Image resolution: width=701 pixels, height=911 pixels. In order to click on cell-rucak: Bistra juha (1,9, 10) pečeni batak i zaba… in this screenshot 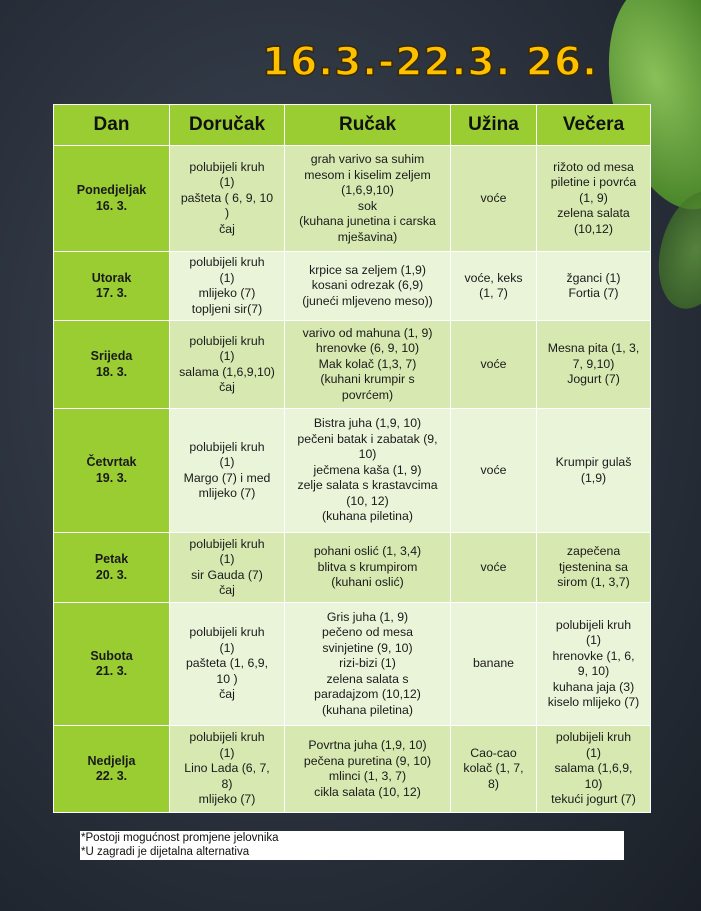, I will do `click(367, 470)`.